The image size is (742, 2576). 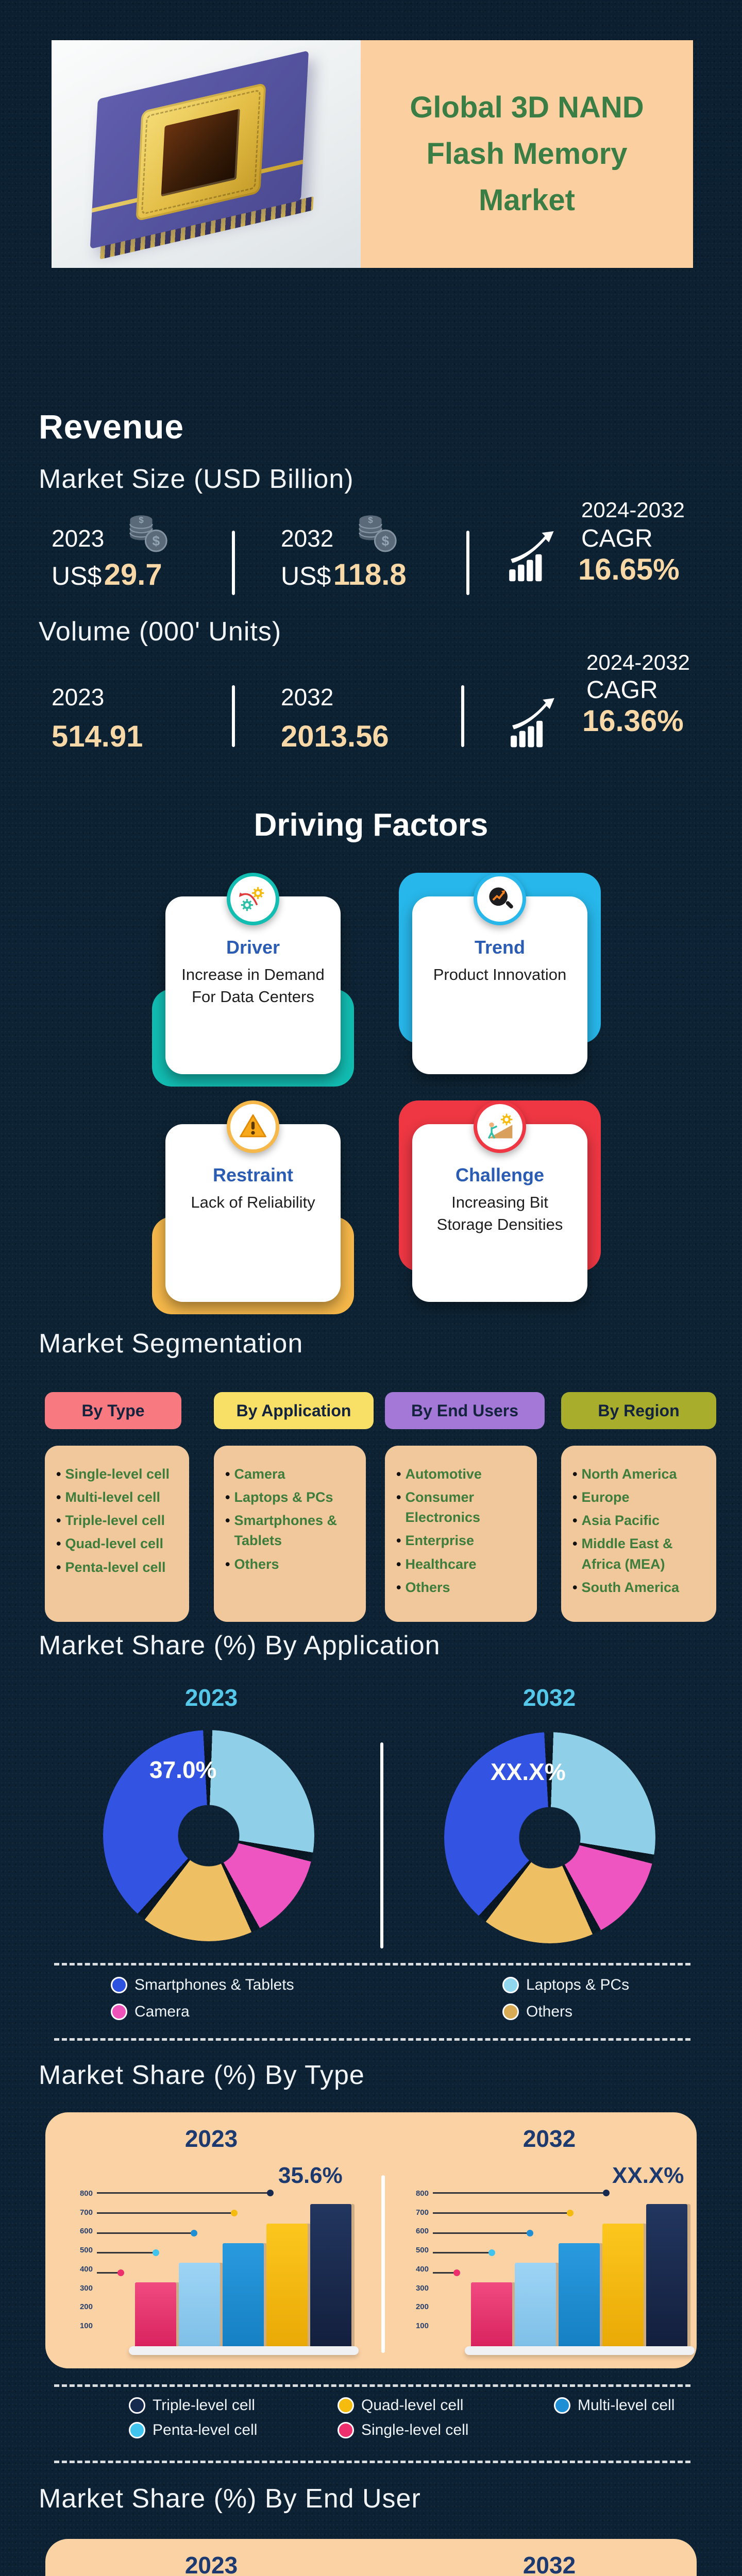 What do you see at coordinates (578, 1984) in the screenshot?
I see `legend-label: Laptops & PCs` at bounding box center [578, 1984].